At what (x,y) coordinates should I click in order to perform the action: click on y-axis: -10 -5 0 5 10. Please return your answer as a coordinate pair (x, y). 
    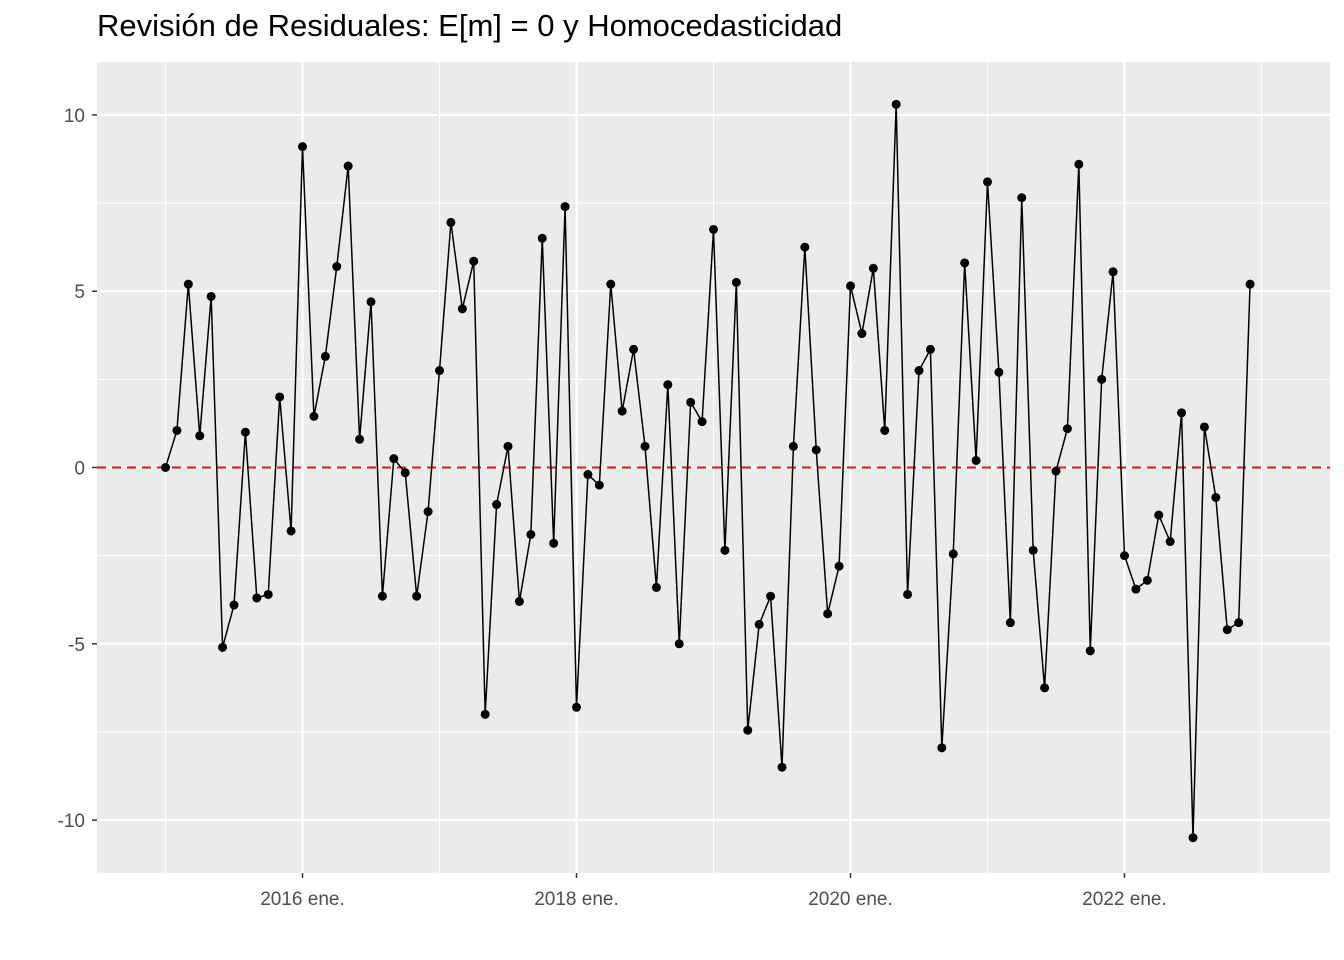
    Looking at the image, I should click on (77, 469).